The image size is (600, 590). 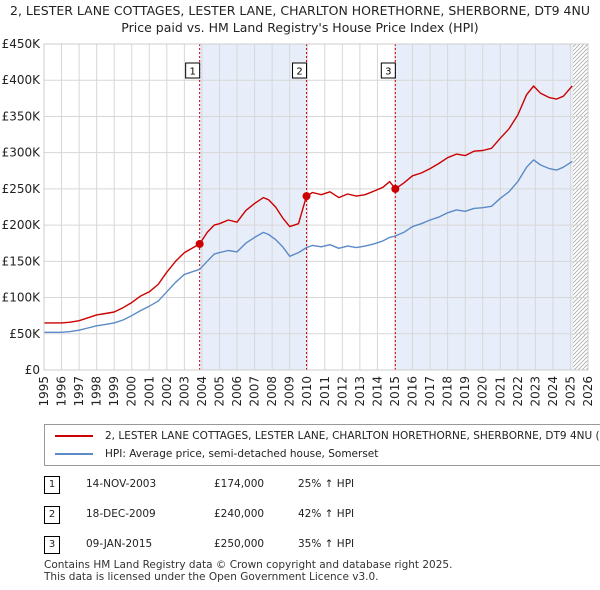 I want to click on x-tick-label: 2010, so click(x=307, y=391).